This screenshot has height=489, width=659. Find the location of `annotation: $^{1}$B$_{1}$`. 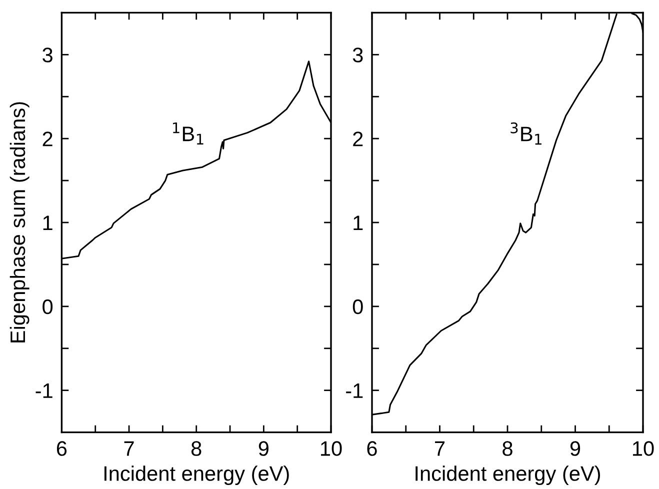

annotation: $^{1}$B$_{1}$ is located at coordinates (188, 133).